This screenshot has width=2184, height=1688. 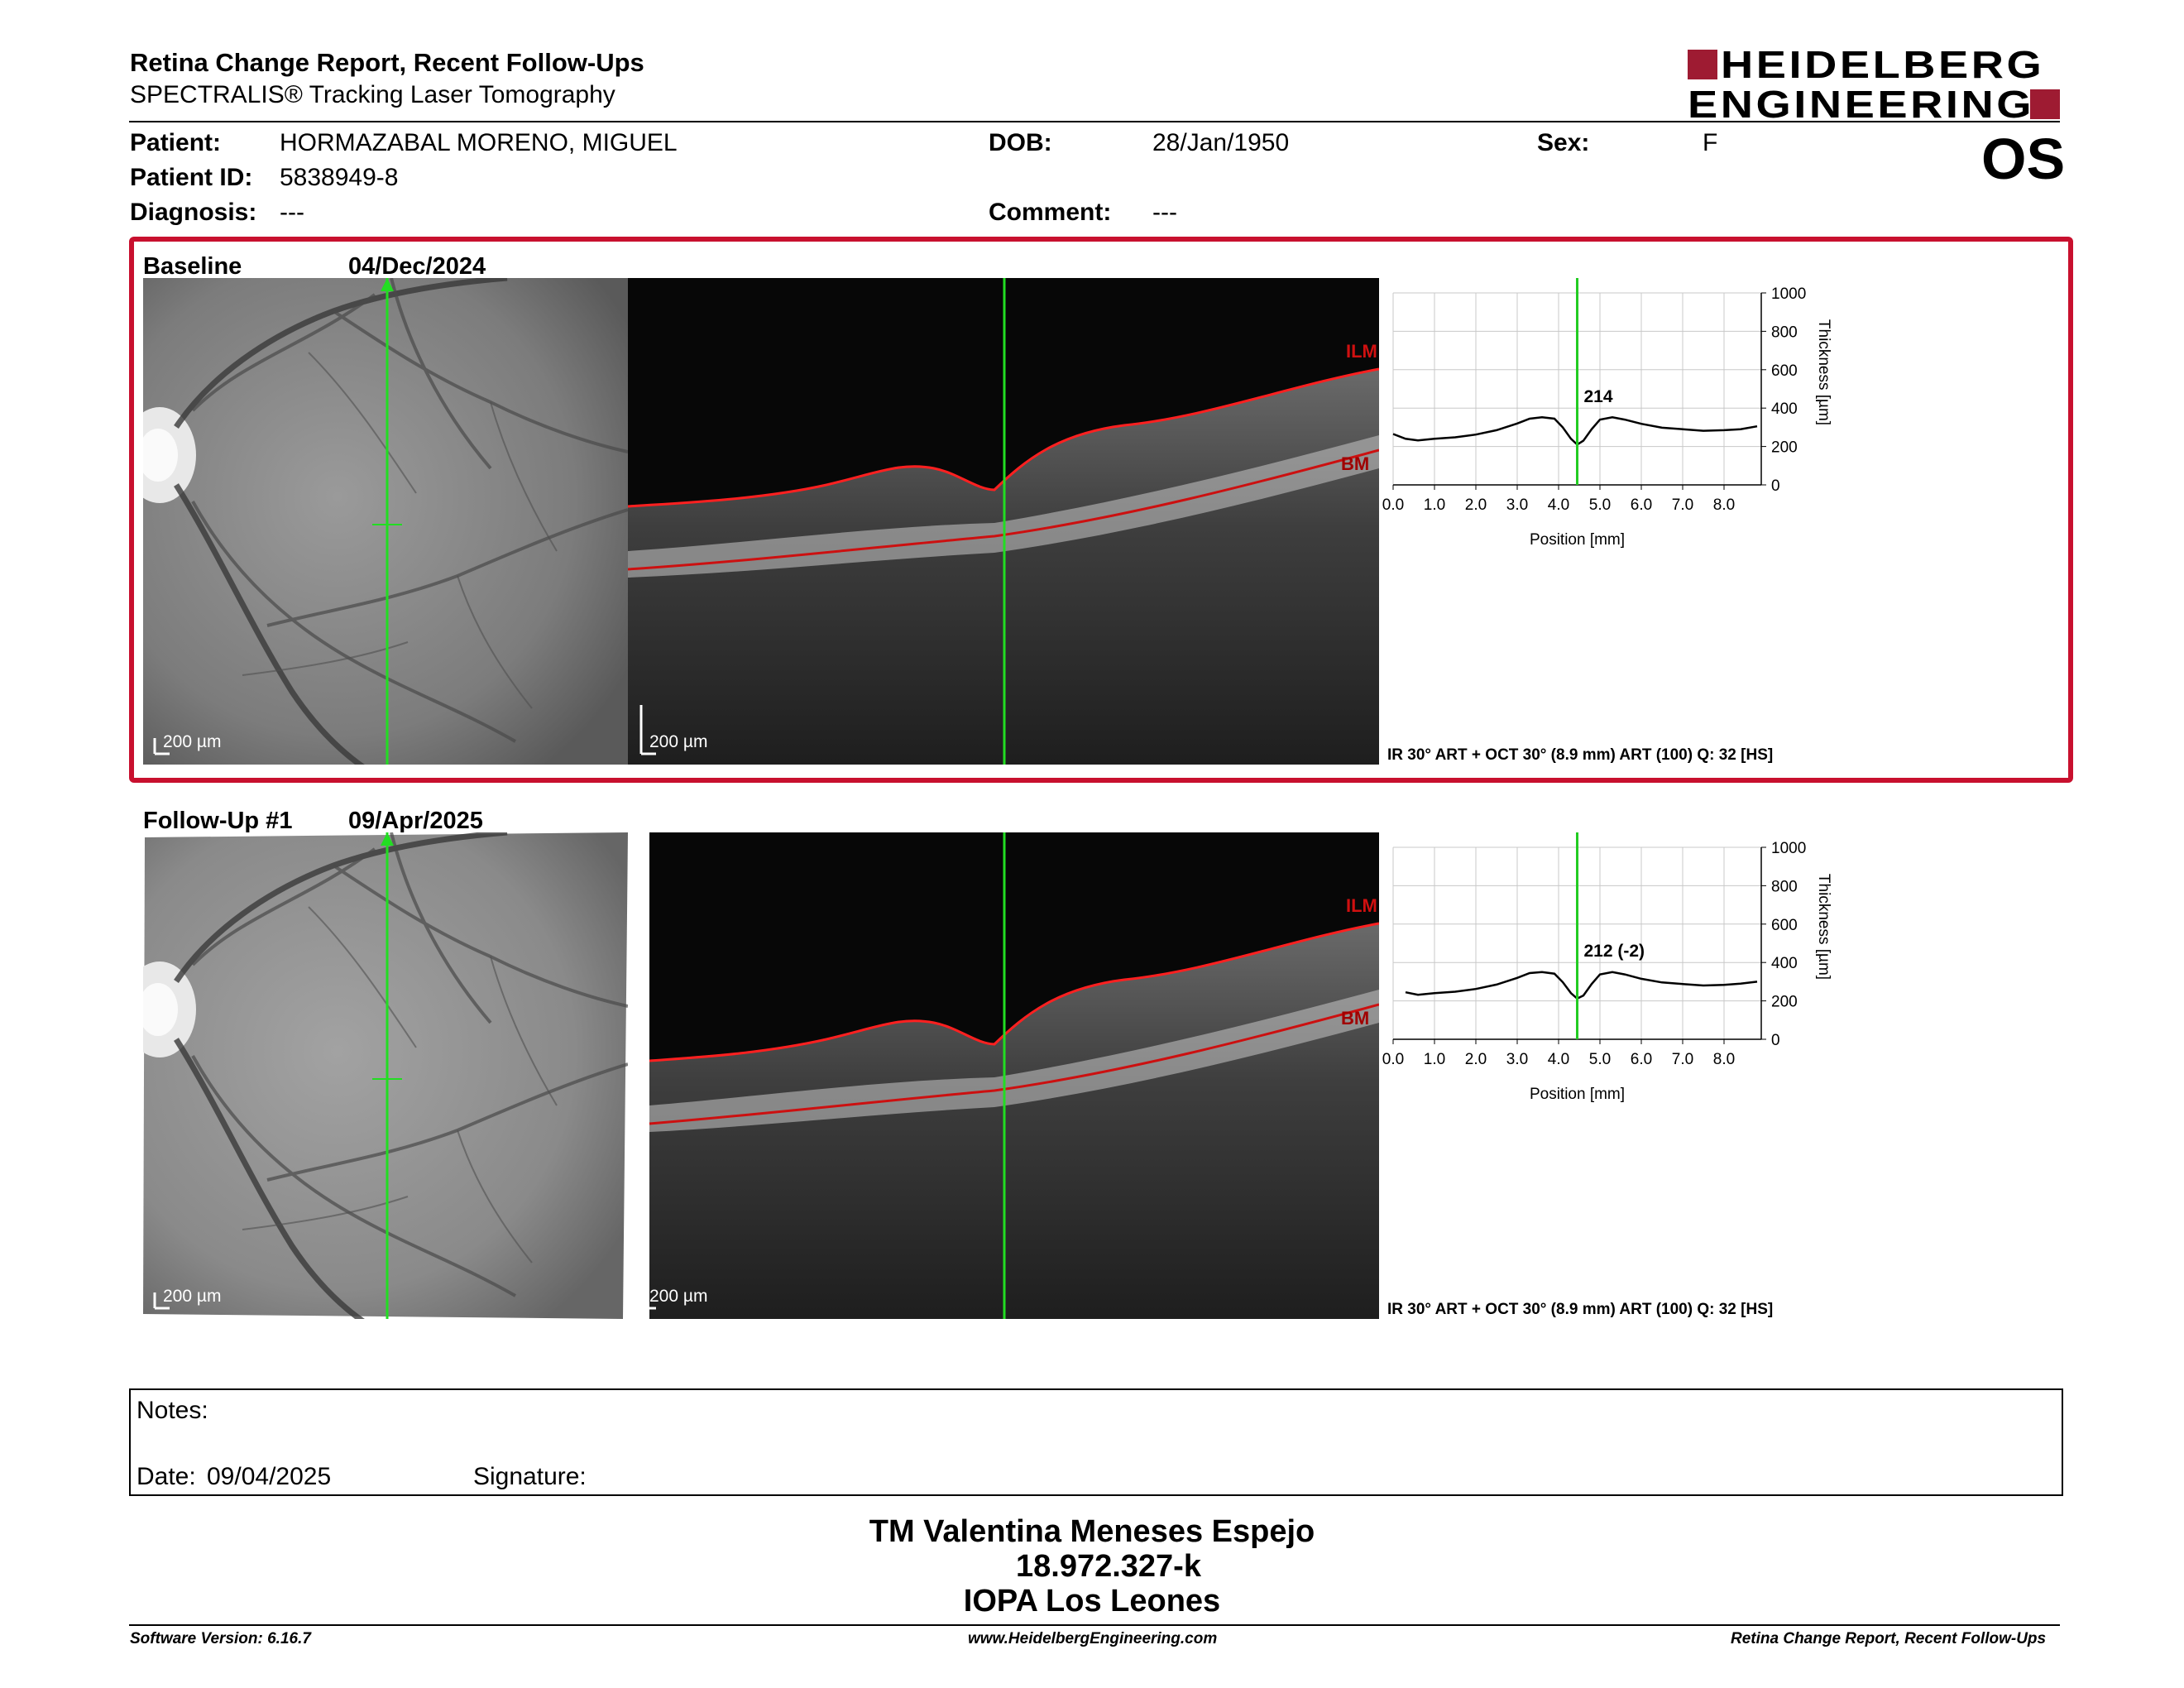 What do you see at coordinates (166, 1476) in the screenshot?
I see `notes-date-label: Date:` at bounding box center [166, 1476].